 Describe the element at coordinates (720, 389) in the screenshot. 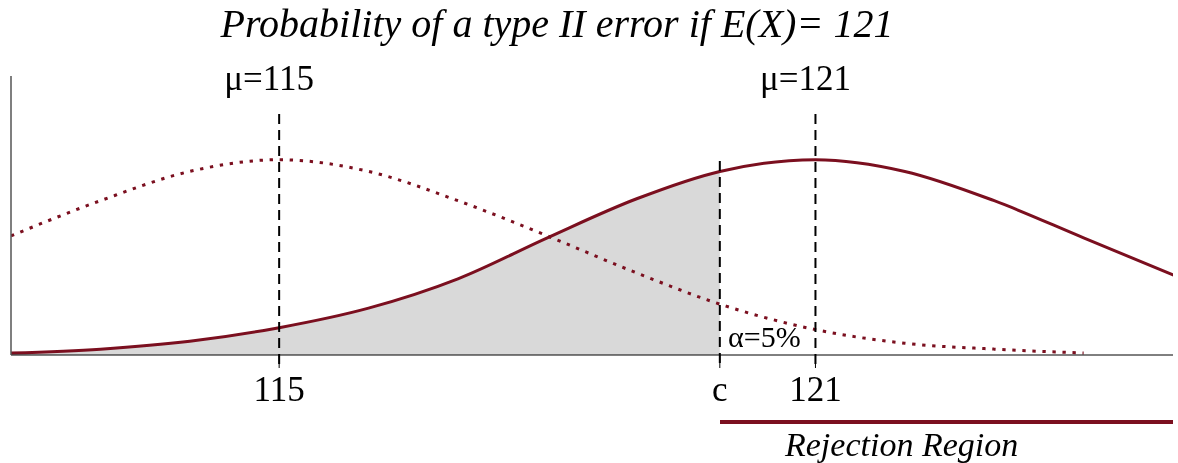

I see `x-tick-label: c` at that location.